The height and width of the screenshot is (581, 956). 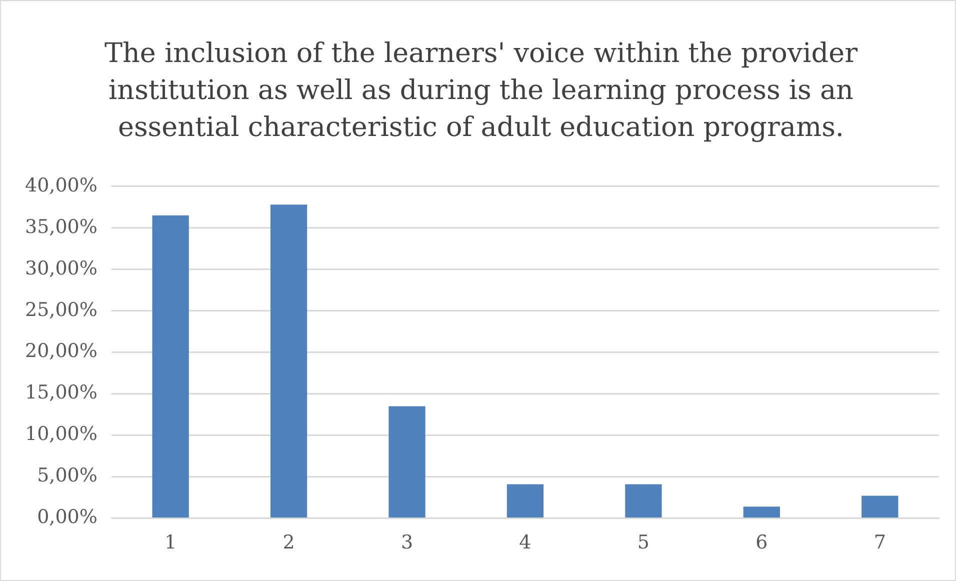 I want to click on y-tick-label: 20,00%, so click(x=61, y=351).